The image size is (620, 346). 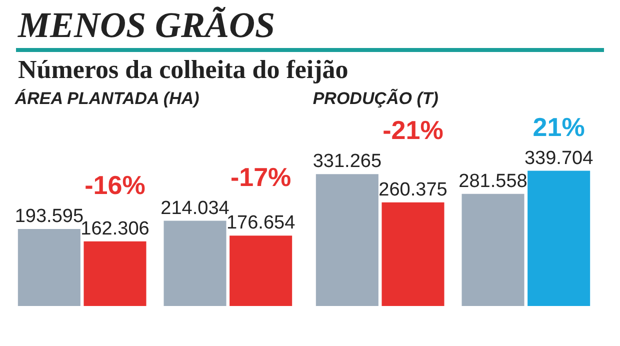 What do you see at coordinates (184, 70) in the screenshot?
I see `text: Números da colheita do feijão` at bounding box center [184, 70].